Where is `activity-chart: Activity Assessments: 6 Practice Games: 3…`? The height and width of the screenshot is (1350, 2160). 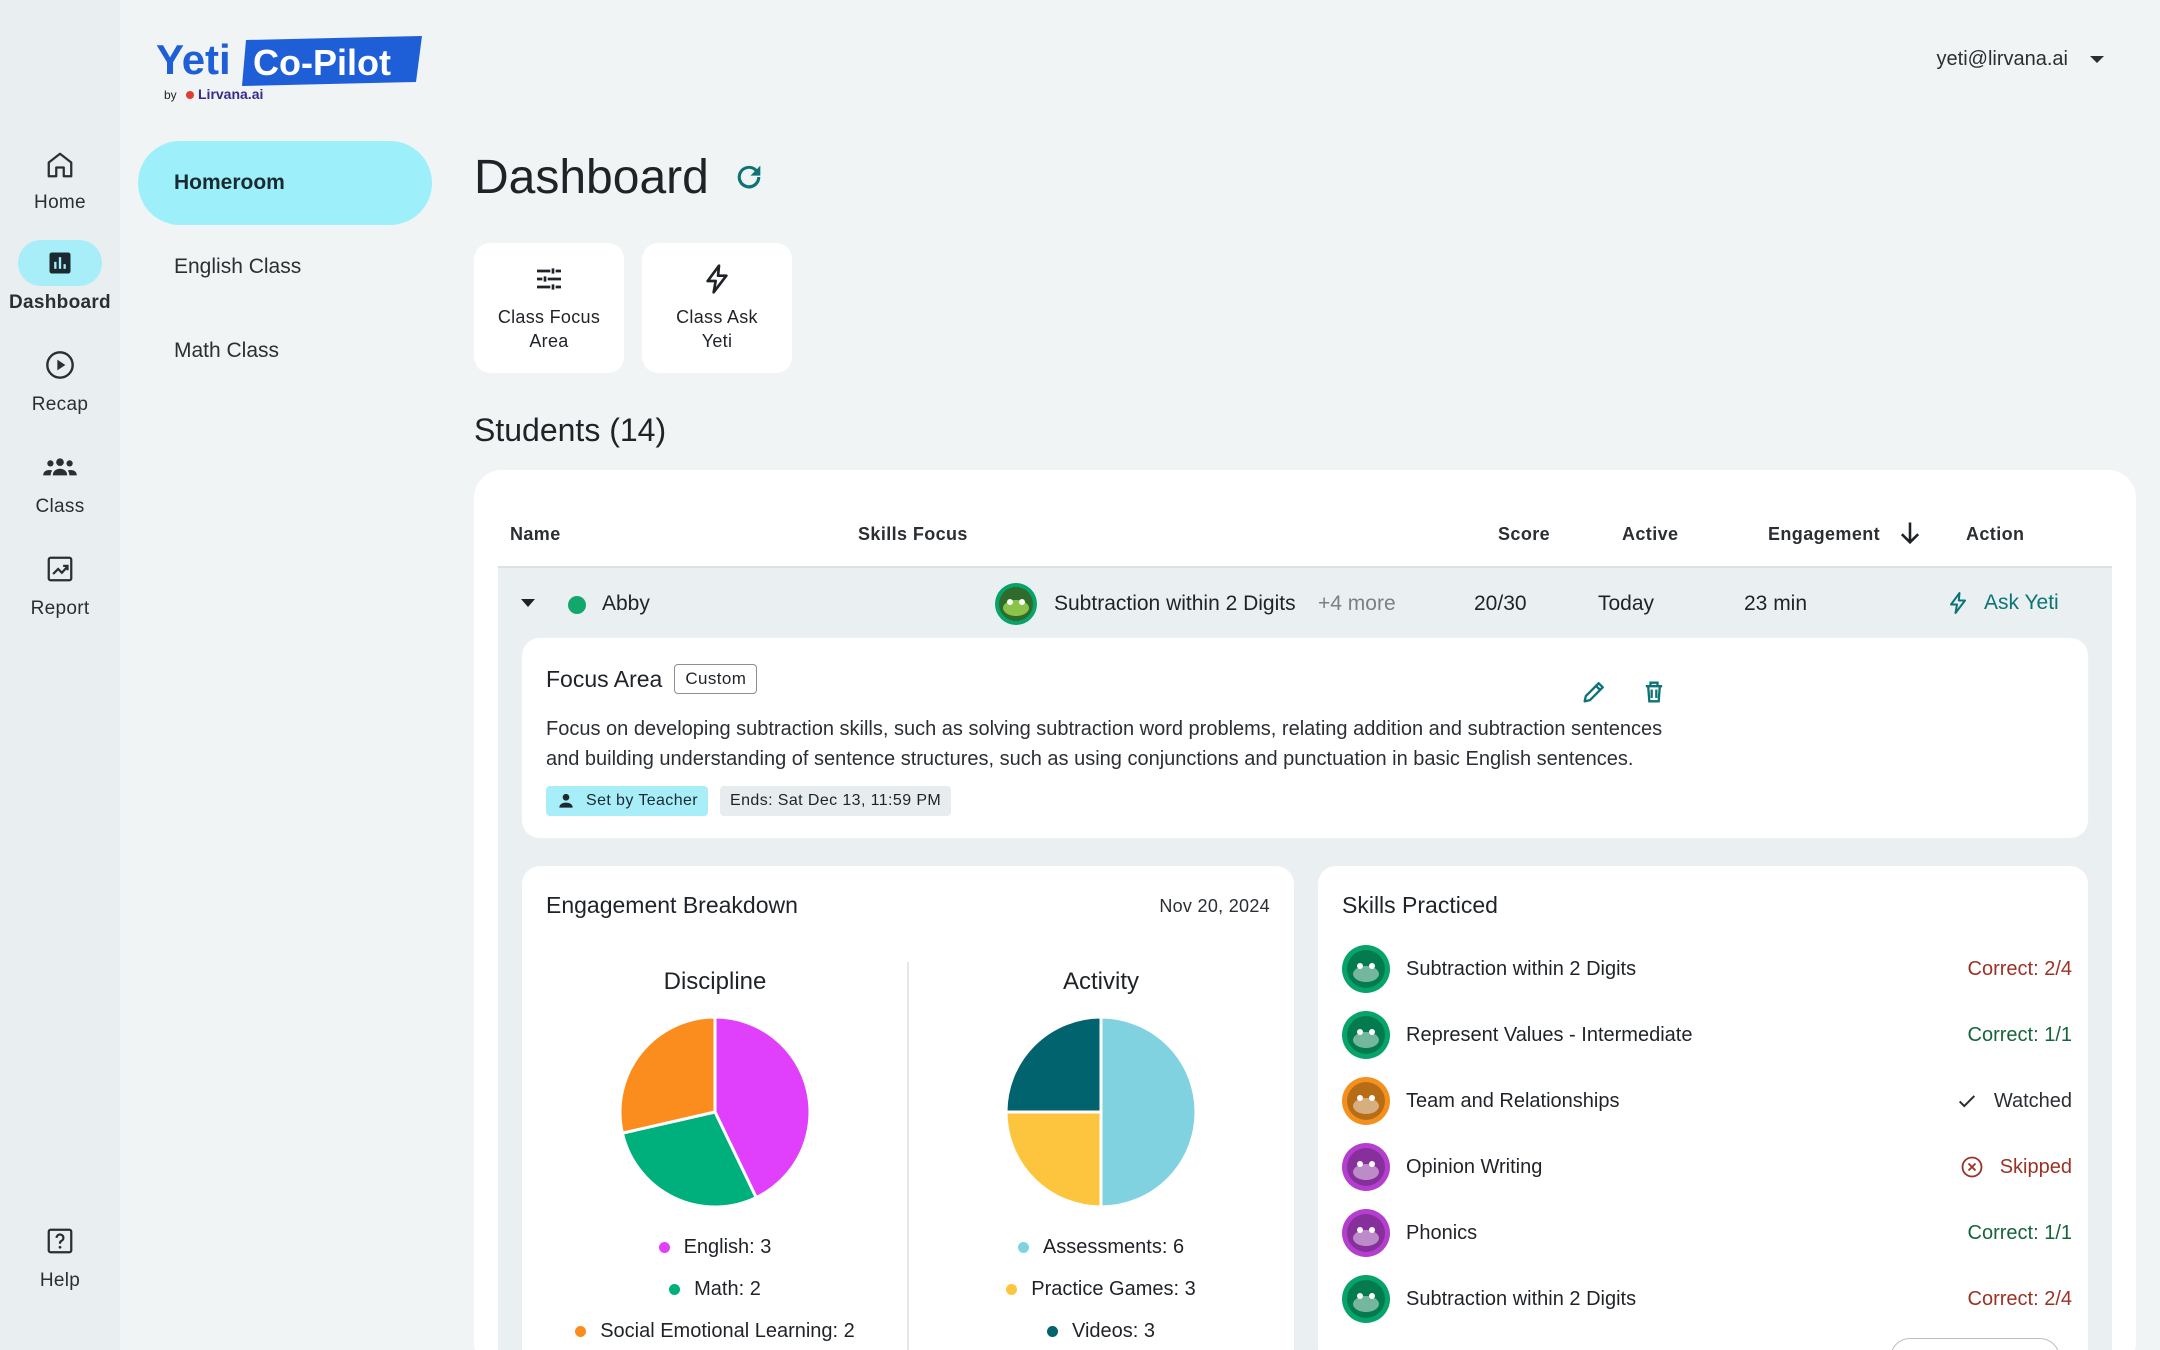 activity-chart: Activity Assessments: 6 Practice Games: 3… is located at coordinates (1101, 1156).